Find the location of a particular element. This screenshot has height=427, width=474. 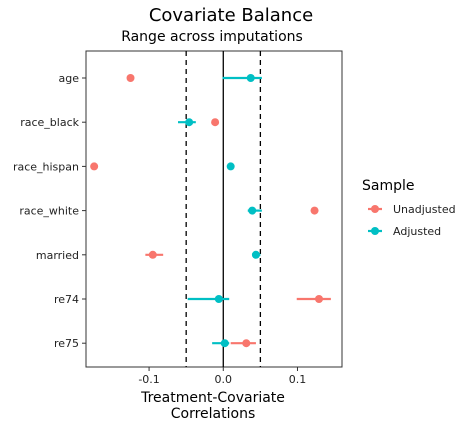

y-tick-label-race_white: race_white is located at coordinates (49, 211).